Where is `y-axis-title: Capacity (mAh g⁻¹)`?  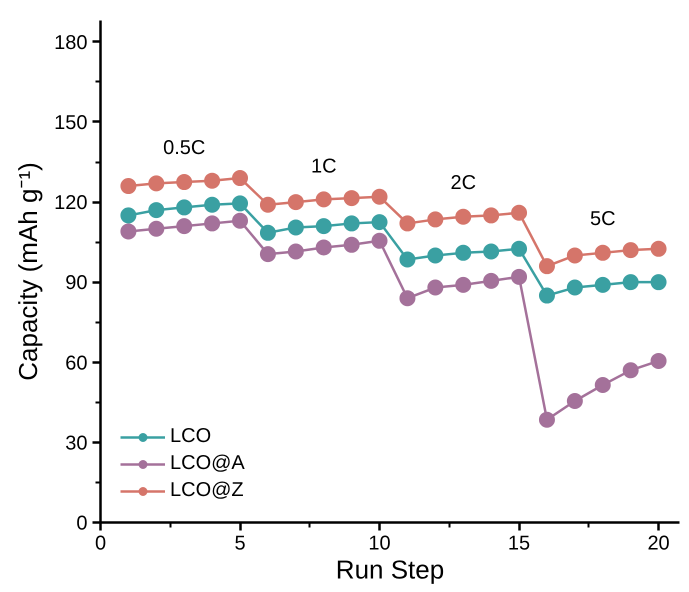
y-axis-title: Capacity (mAh g⁻¹) is located at coordinates (28, 271).